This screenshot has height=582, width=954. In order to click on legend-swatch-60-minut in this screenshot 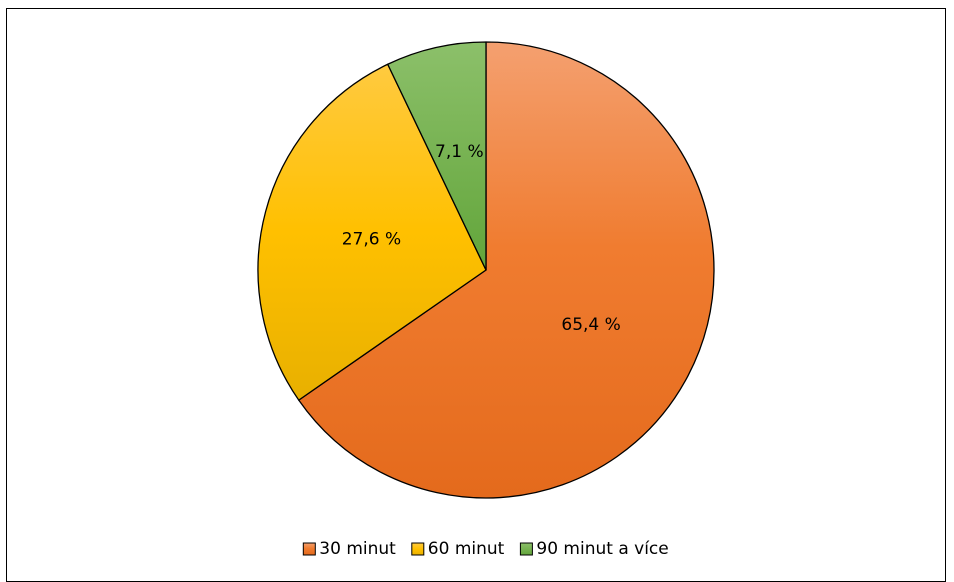, I will do `click(418, 549)`.